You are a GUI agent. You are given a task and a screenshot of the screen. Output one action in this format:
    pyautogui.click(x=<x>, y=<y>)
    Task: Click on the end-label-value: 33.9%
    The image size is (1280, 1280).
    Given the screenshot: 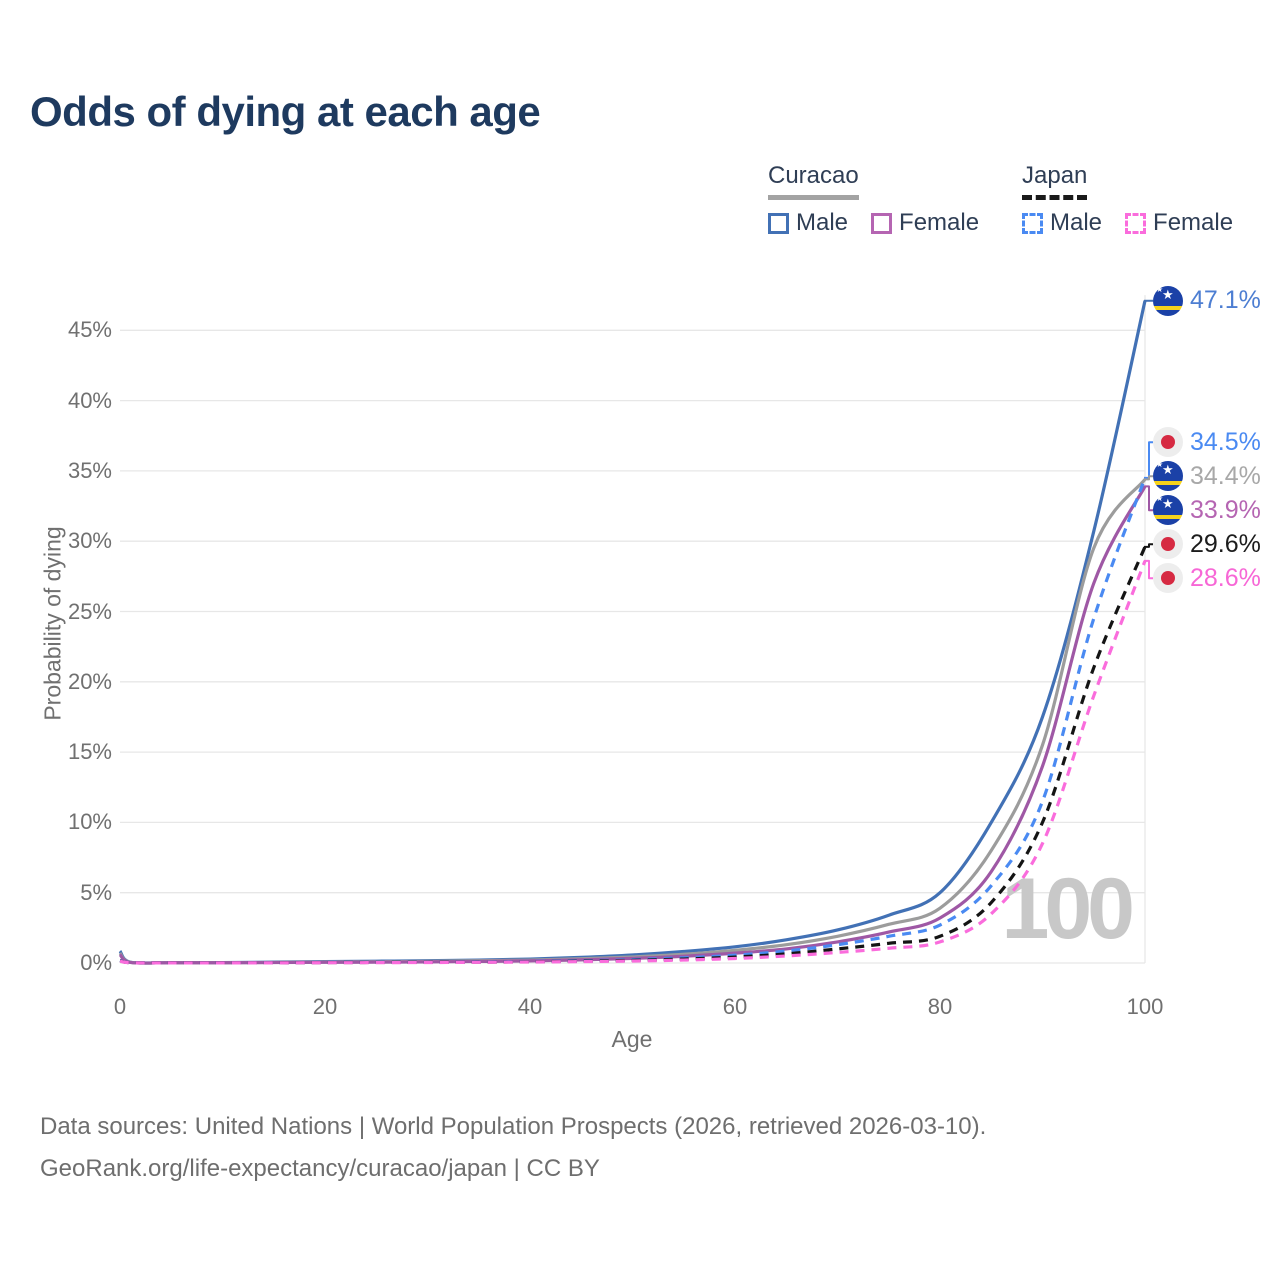 What is the action you would take?
    pyautogui.click(x=1225, y=509)
    